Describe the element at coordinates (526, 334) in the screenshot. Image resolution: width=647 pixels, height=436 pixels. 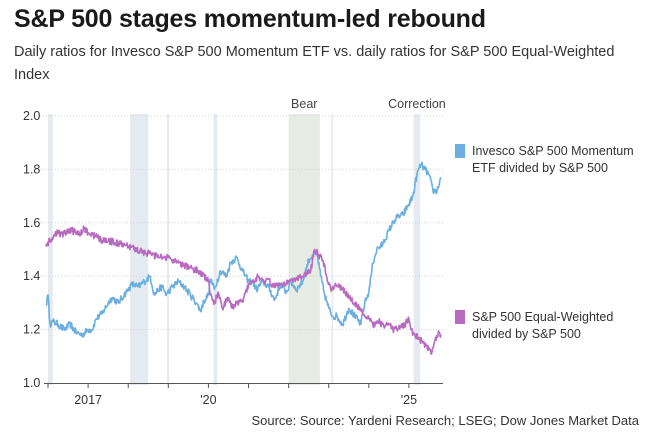
I see `legend-label: divided by S&P 500` at that location.